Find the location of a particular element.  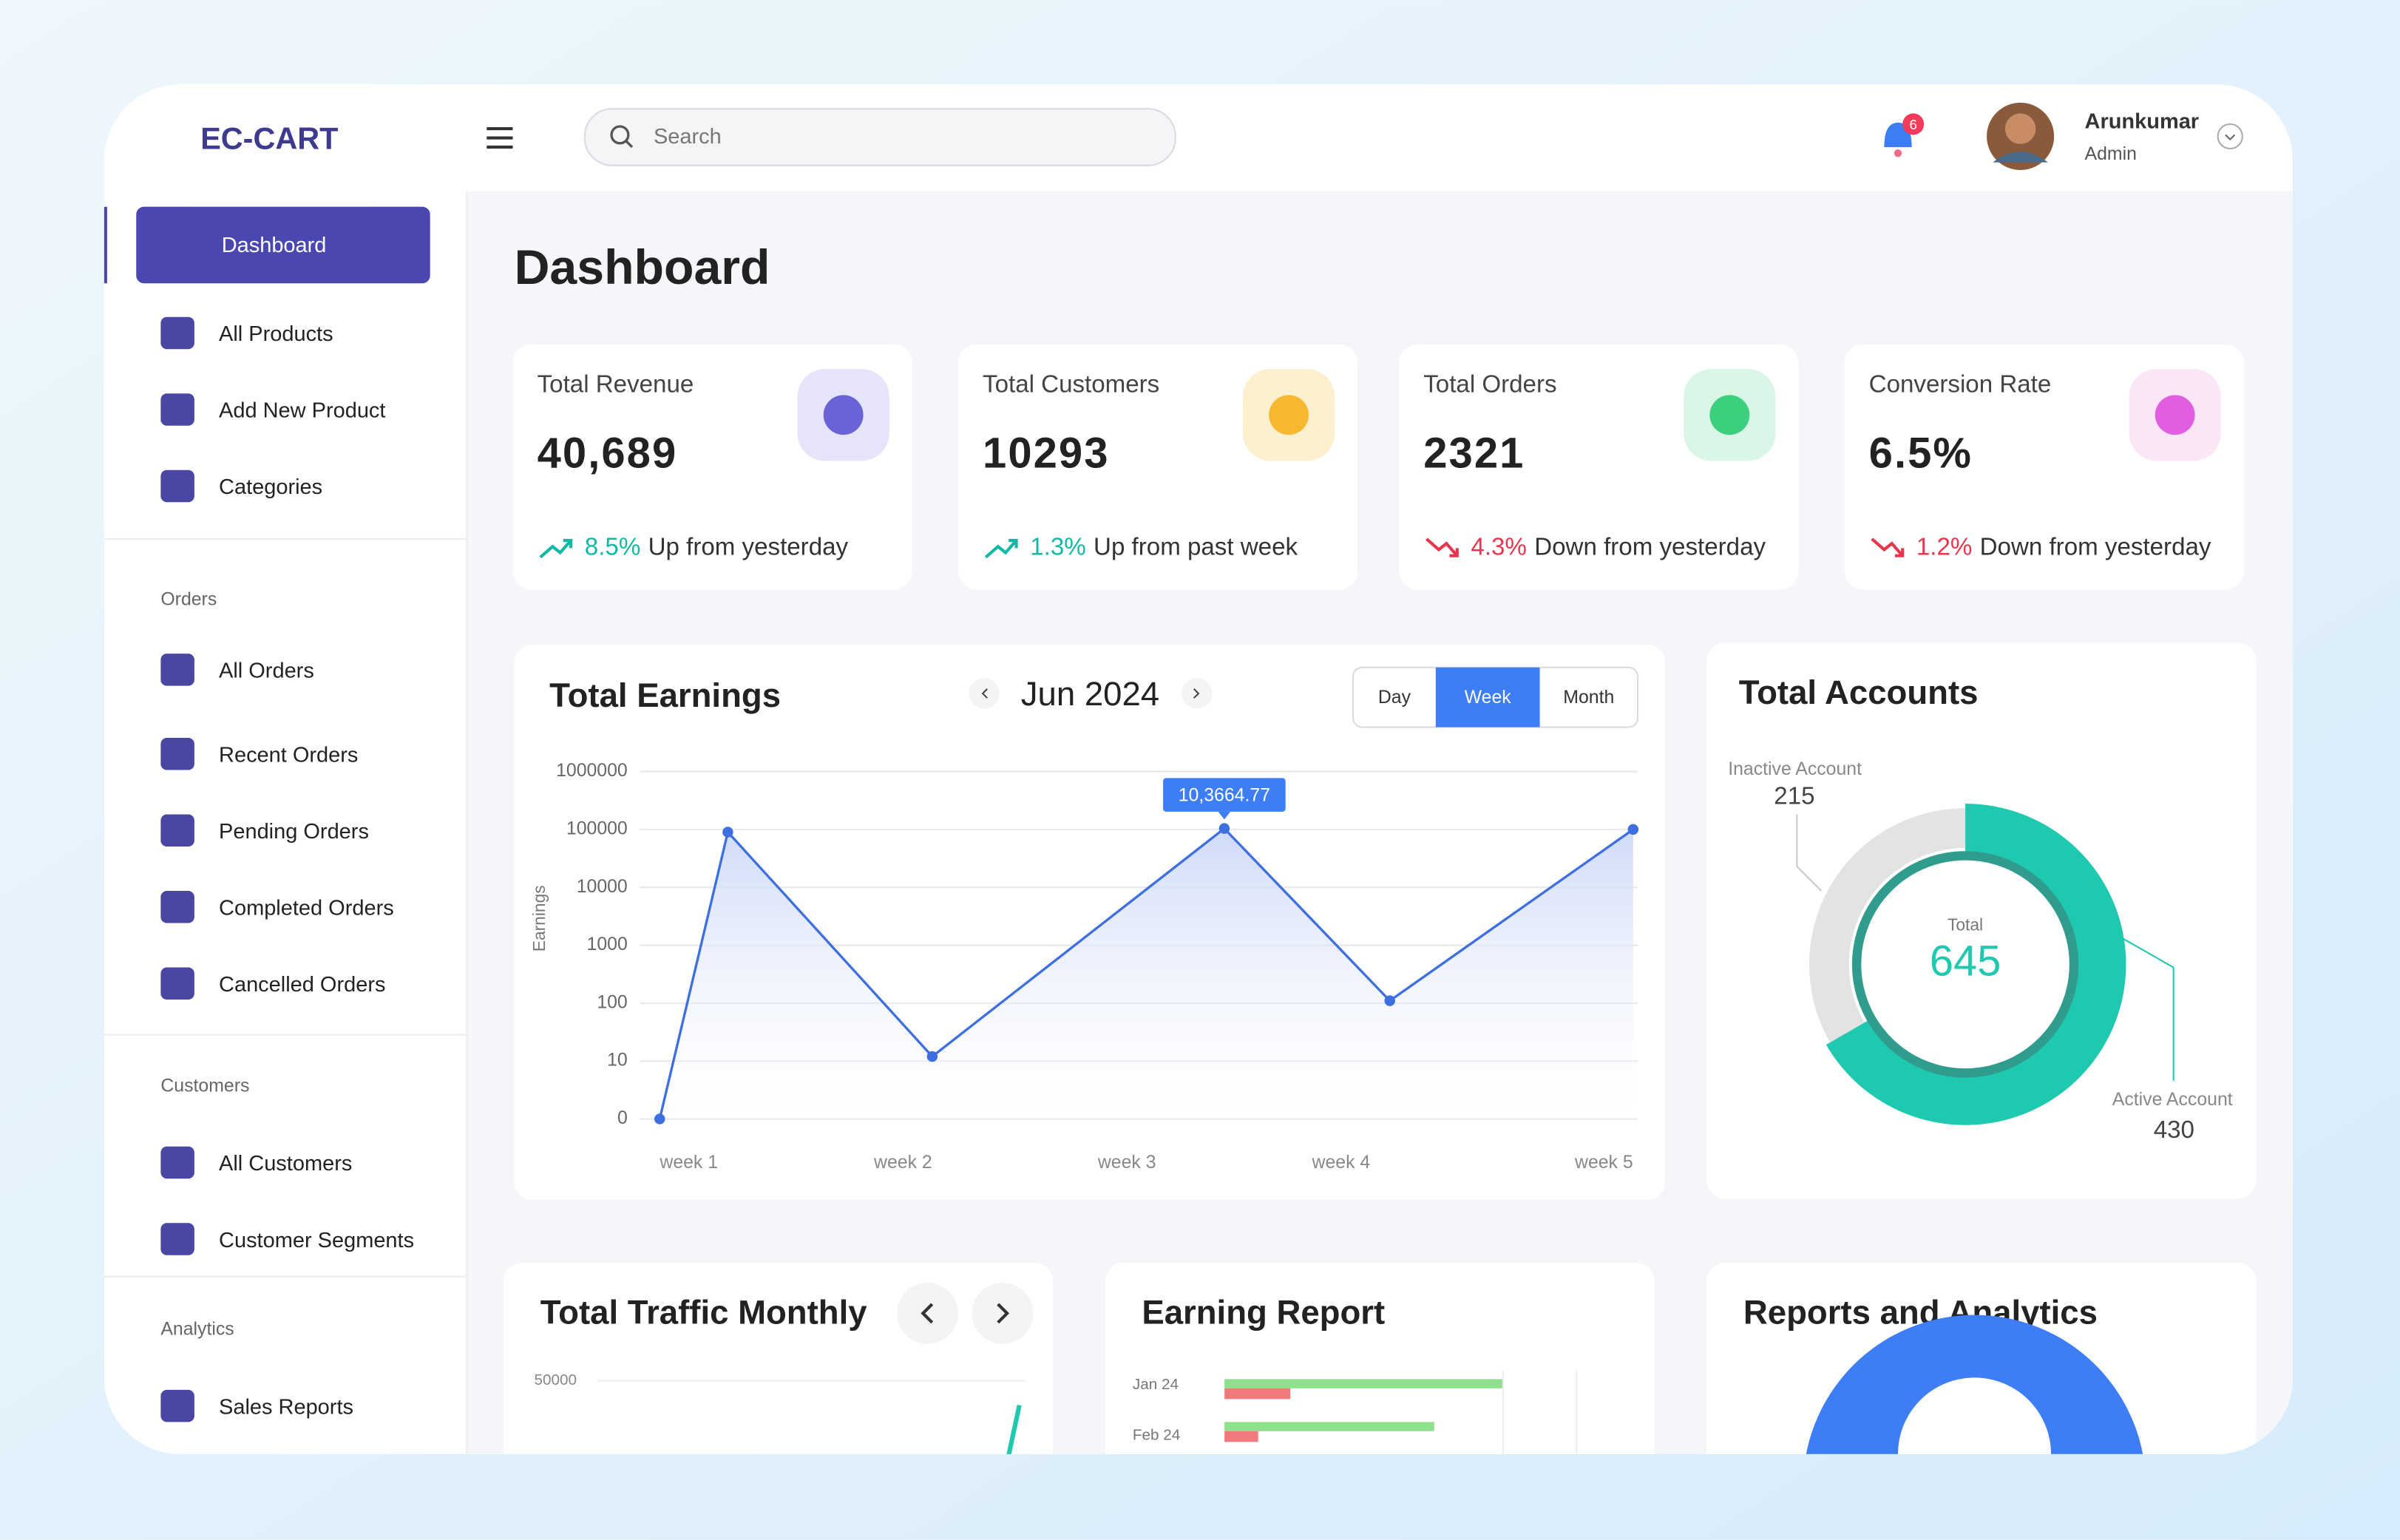

change-value: 8.5% is located at coordinates (612, 546).